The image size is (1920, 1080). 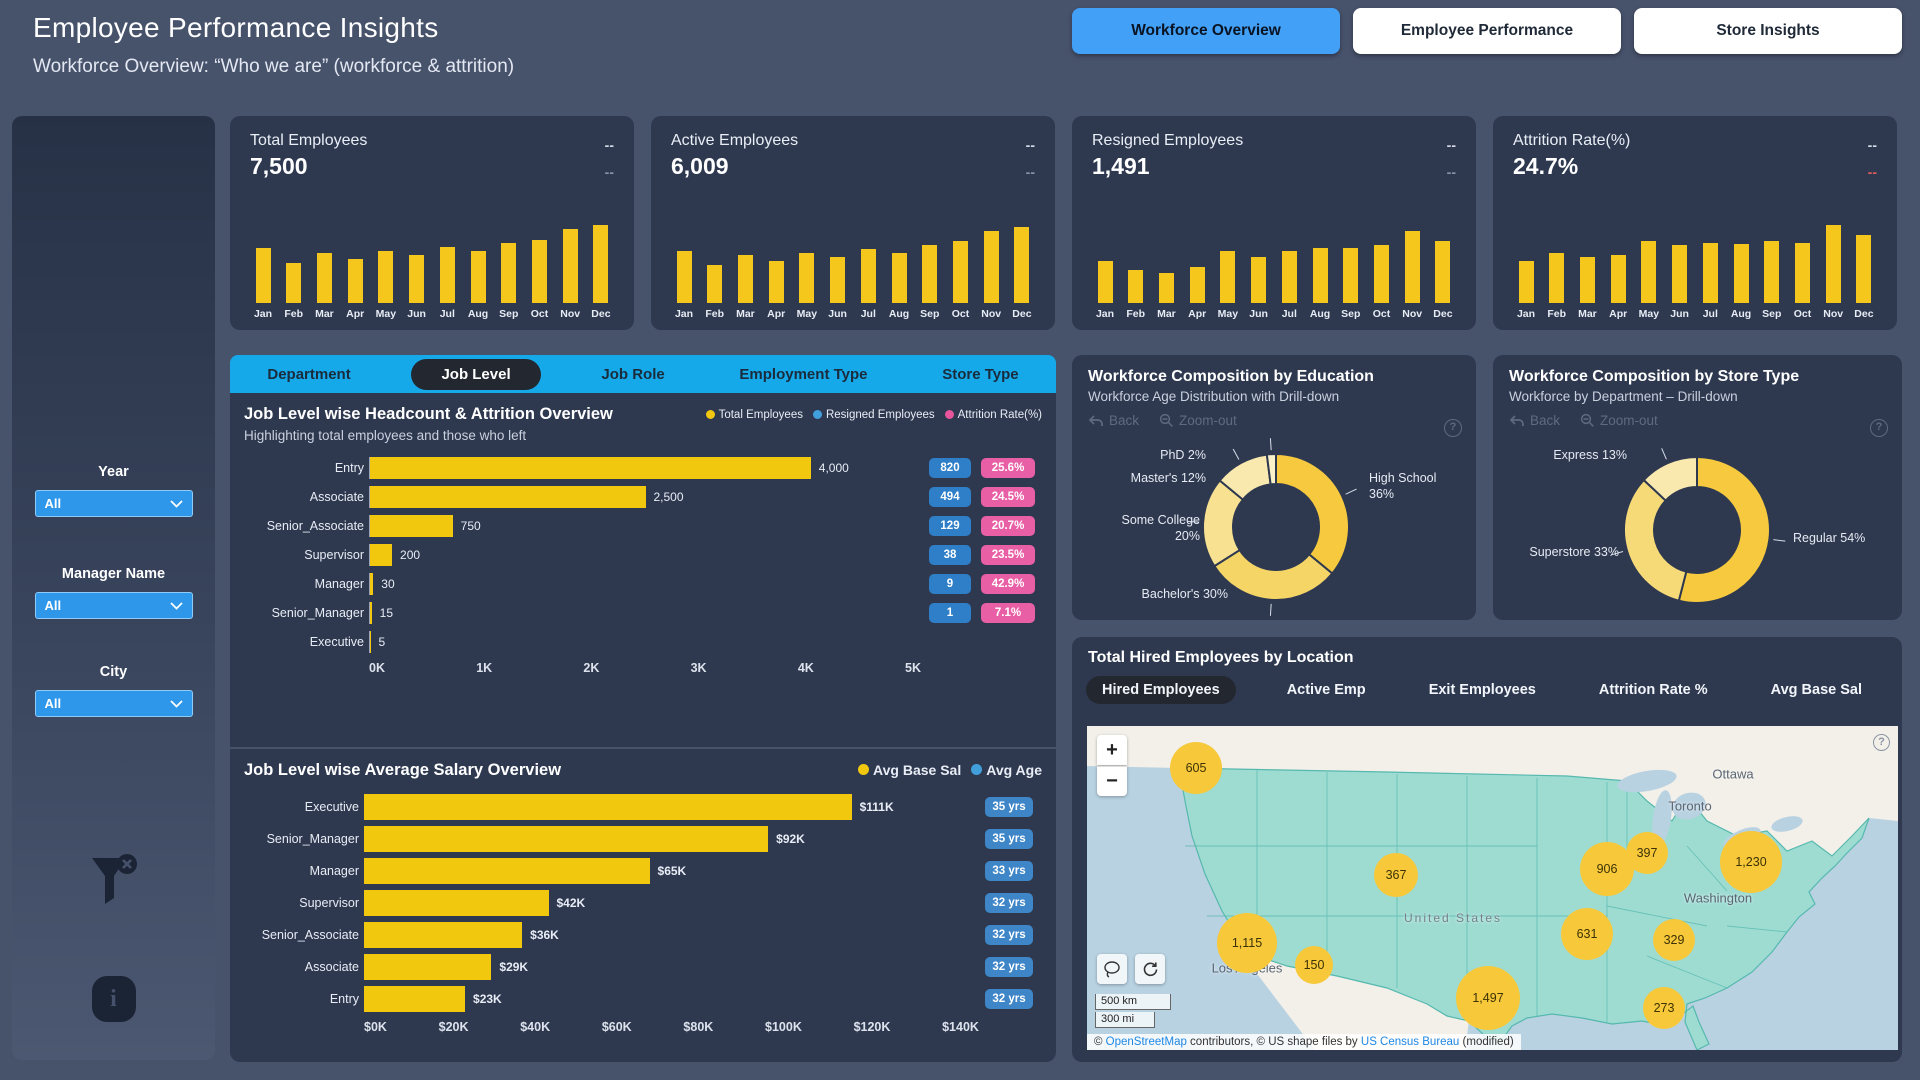 I want to click on tab-employment-type: Employment Type, so click(x=803, y=374).